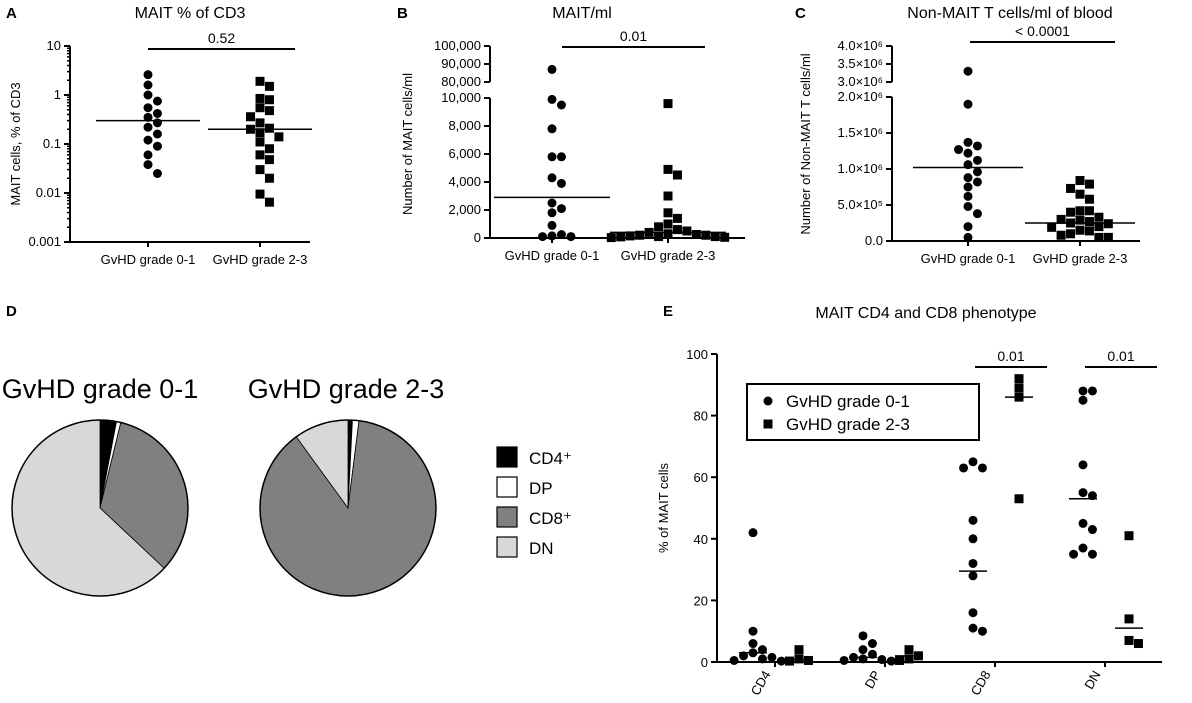  What do you see at coordinates (848, 424) in the screenshot?
I see `panel-e-legend-label: GvHD grade 2-3` at bounding box center [848, 424].